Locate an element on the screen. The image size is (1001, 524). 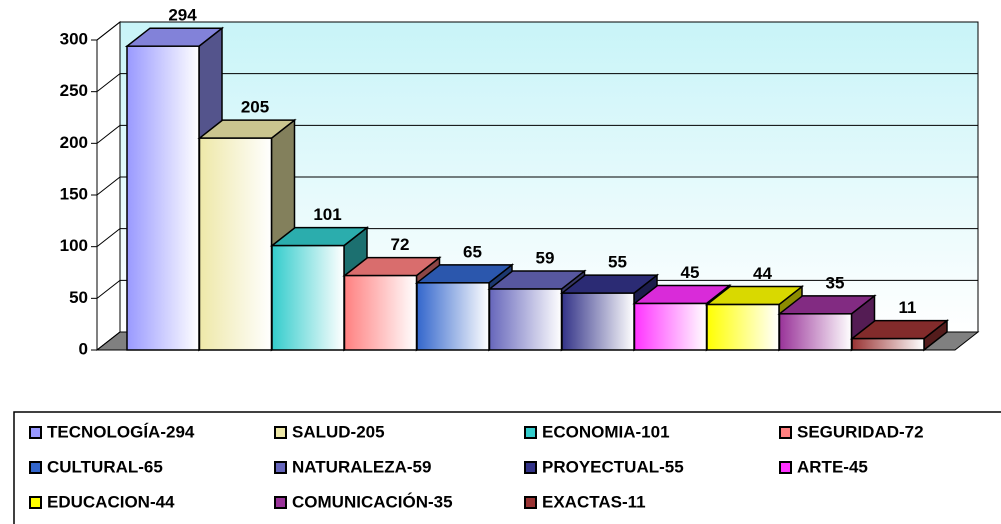
value-label: 294 is located at coordinates (182, 15).